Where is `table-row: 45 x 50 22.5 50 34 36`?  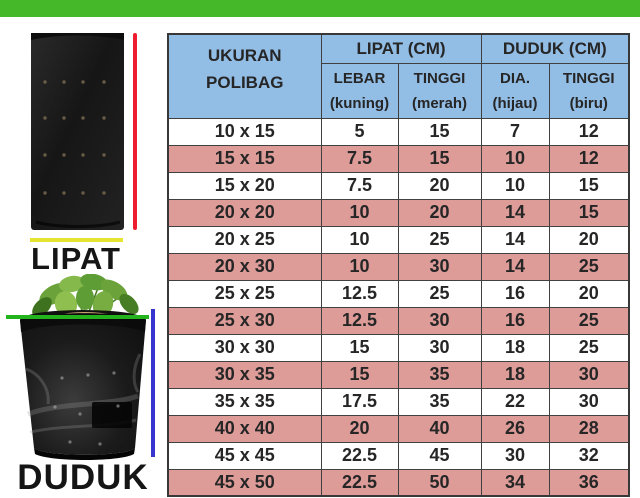
table-row: 45 x 50 22.5 50 34 36 is located at coordinates (398, 482).